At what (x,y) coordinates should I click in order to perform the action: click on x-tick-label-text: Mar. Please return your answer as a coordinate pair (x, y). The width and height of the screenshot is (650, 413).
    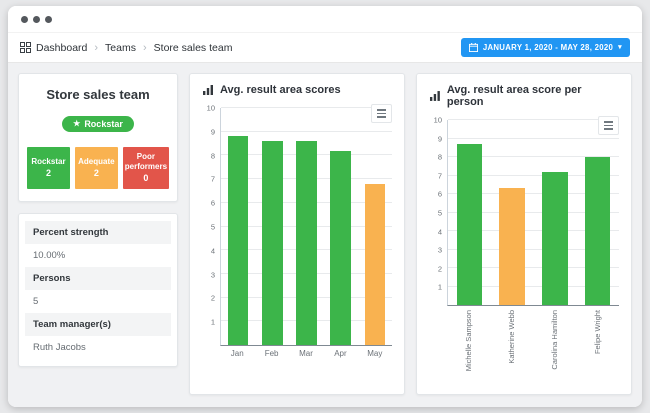
    Looking at the image, I should click on (306, 353).